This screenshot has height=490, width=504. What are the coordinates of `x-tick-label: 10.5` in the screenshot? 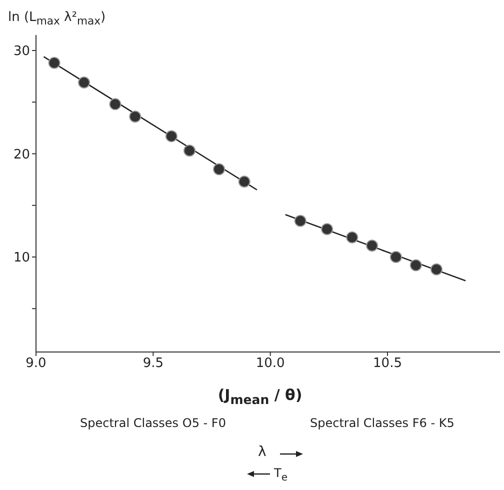 It's located at (387, 364).